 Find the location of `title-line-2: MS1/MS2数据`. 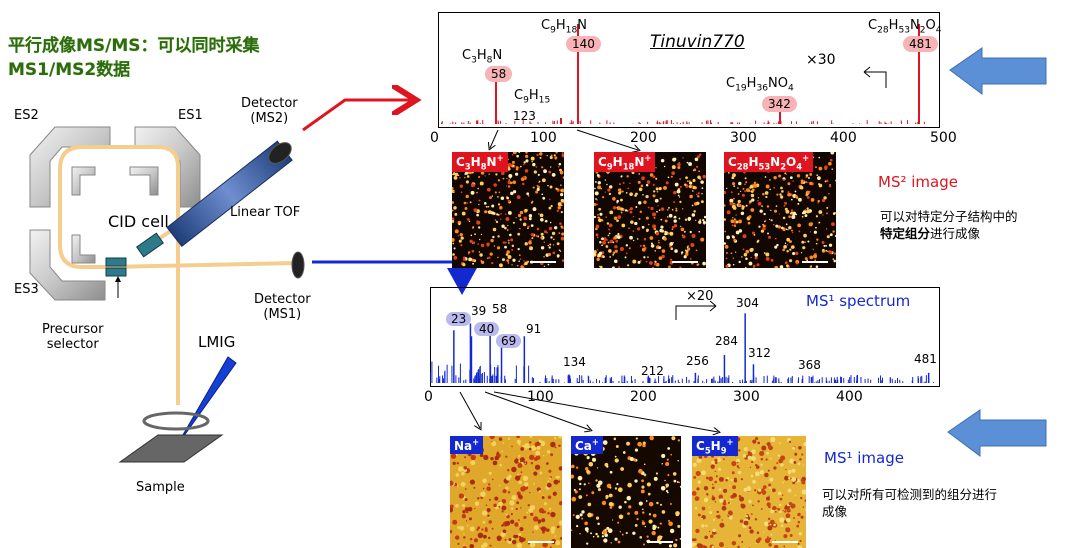

title-line-2: MS1/MS2数据 is located at coordinates (69, 70).